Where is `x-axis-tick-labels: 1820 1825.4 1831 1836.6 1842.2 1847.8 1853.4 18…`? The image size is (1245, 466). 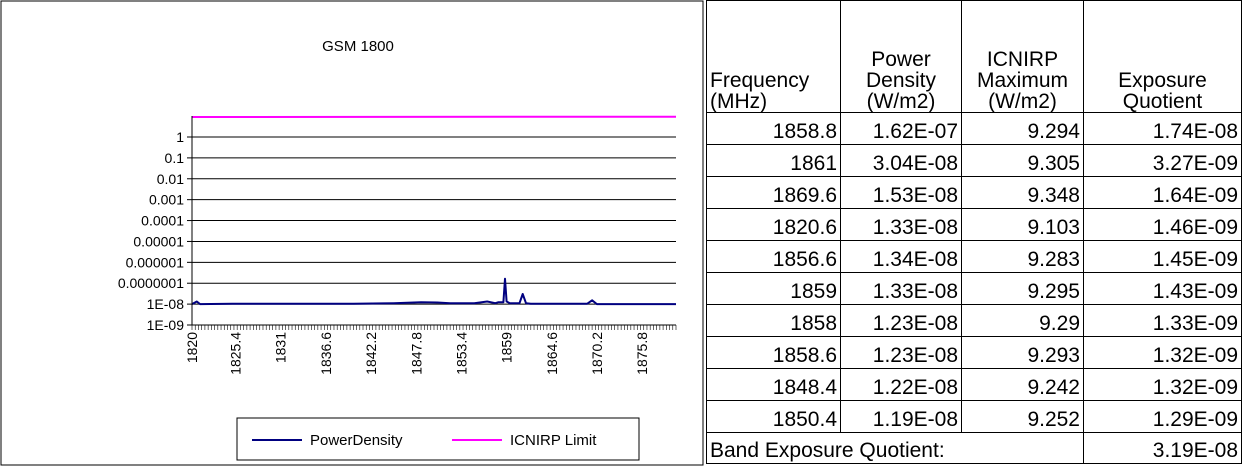 x-axis-tick-labels: 1820 1825.4 1831 1836.6 1842.2 1847.8 1853.4 18… is located at coordinates (417, 353).